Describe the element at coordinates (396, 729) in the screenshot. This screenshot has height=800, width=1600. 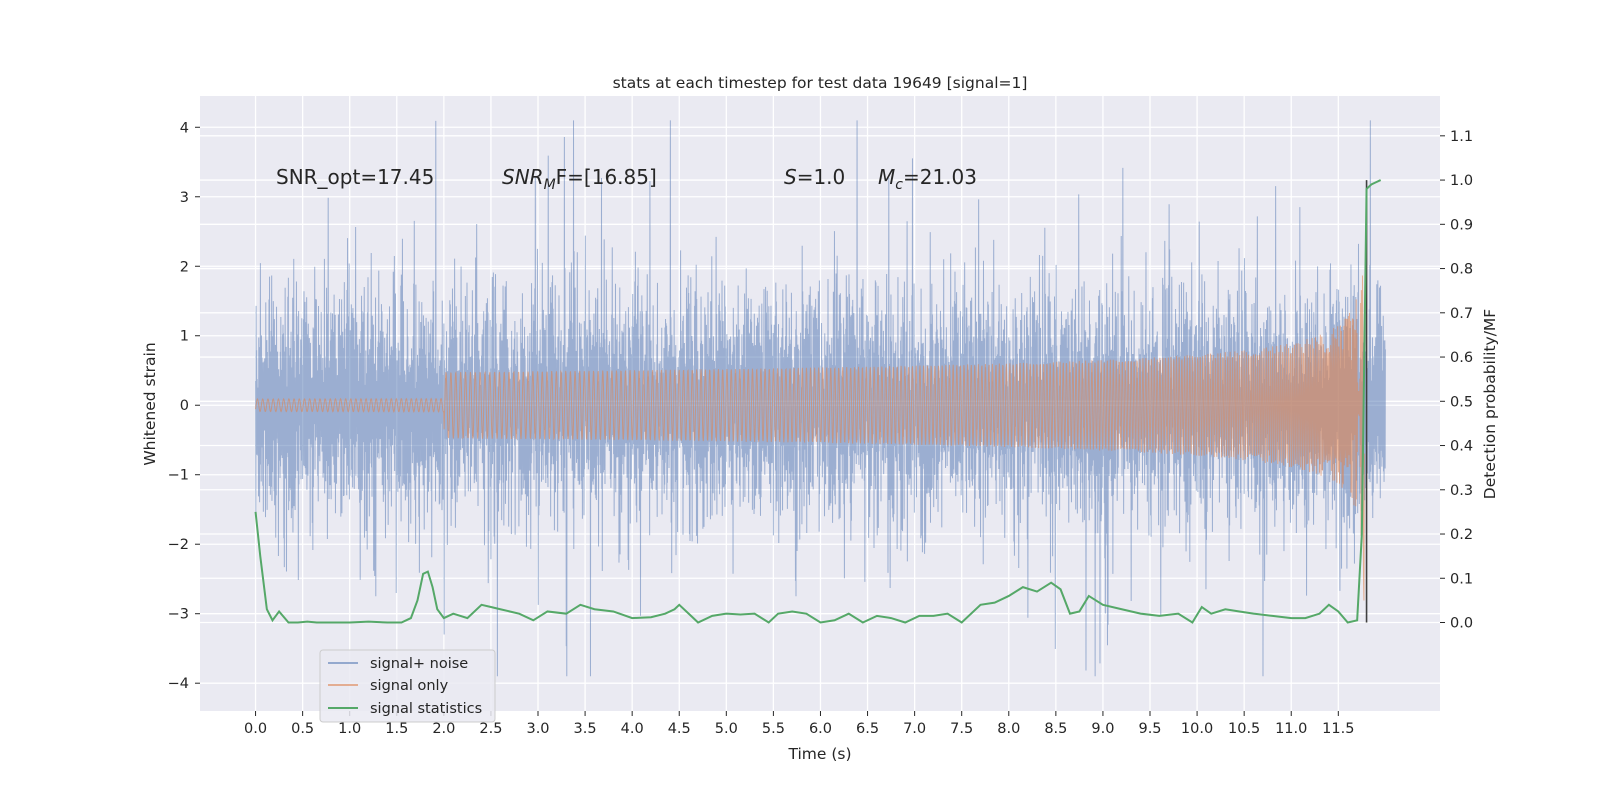
I see `x-tick-label: 1.5` at that location.